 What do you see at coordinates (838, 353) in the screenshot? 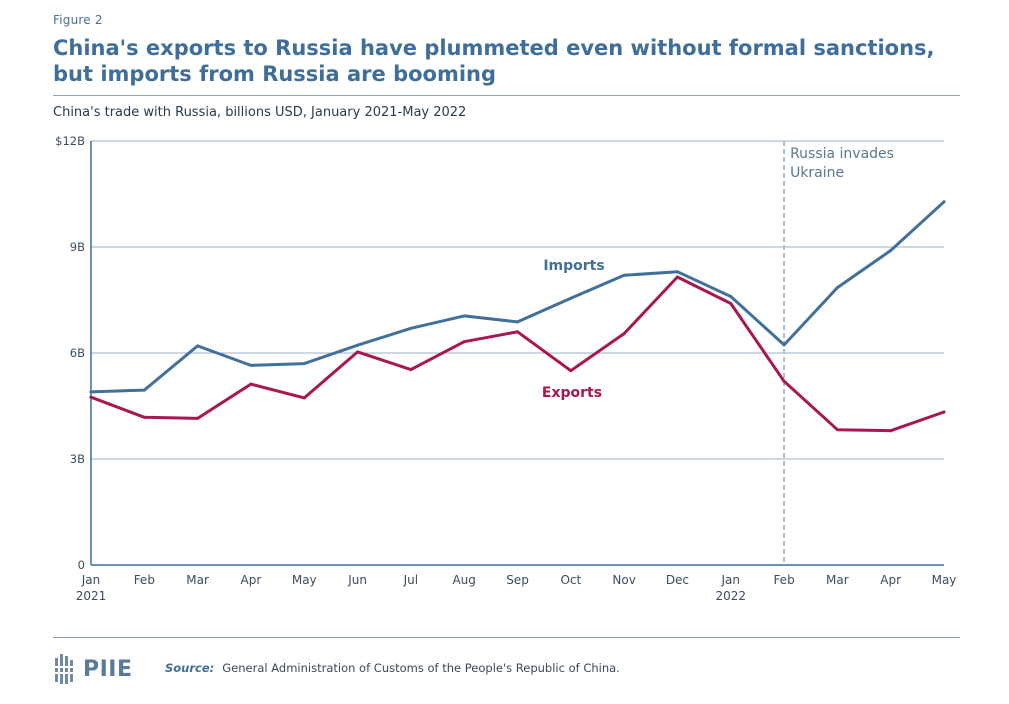
I see `annotation: Russia invades Ukraine` at bounding box center [838, 353].